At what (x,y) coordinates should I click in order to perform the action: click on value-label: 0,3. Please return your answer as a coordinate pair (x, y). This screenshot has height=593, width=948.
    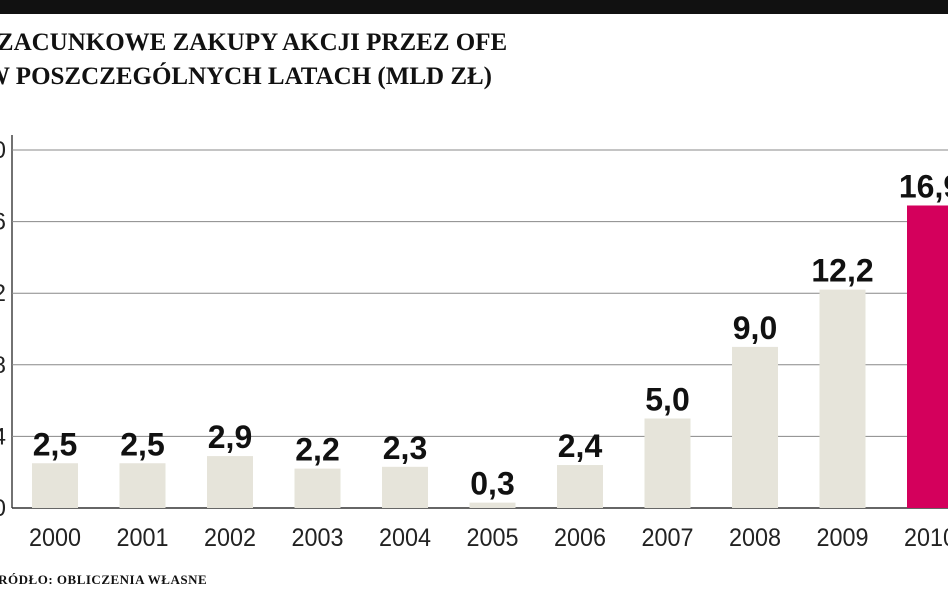
    Looking at the image, I should click on (492, 484).